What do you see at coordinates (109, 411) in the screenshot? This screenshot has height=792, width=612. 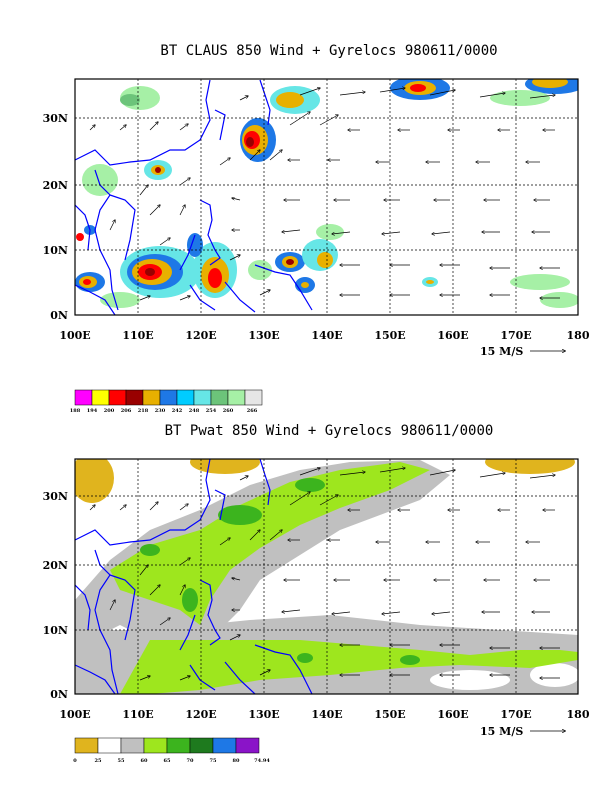 I see `legend-label: 200` at bounding box center [109, 411].